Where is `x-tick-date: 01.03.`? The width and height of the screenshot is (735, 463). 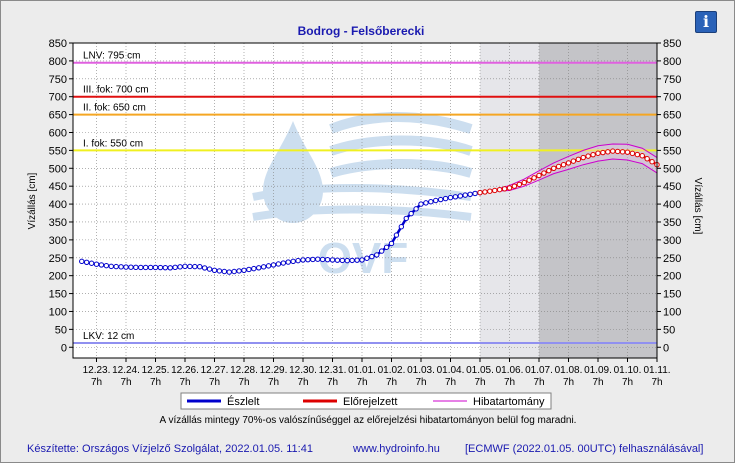 x-tick-date: 01.03. is located at coordinates (421, 370).